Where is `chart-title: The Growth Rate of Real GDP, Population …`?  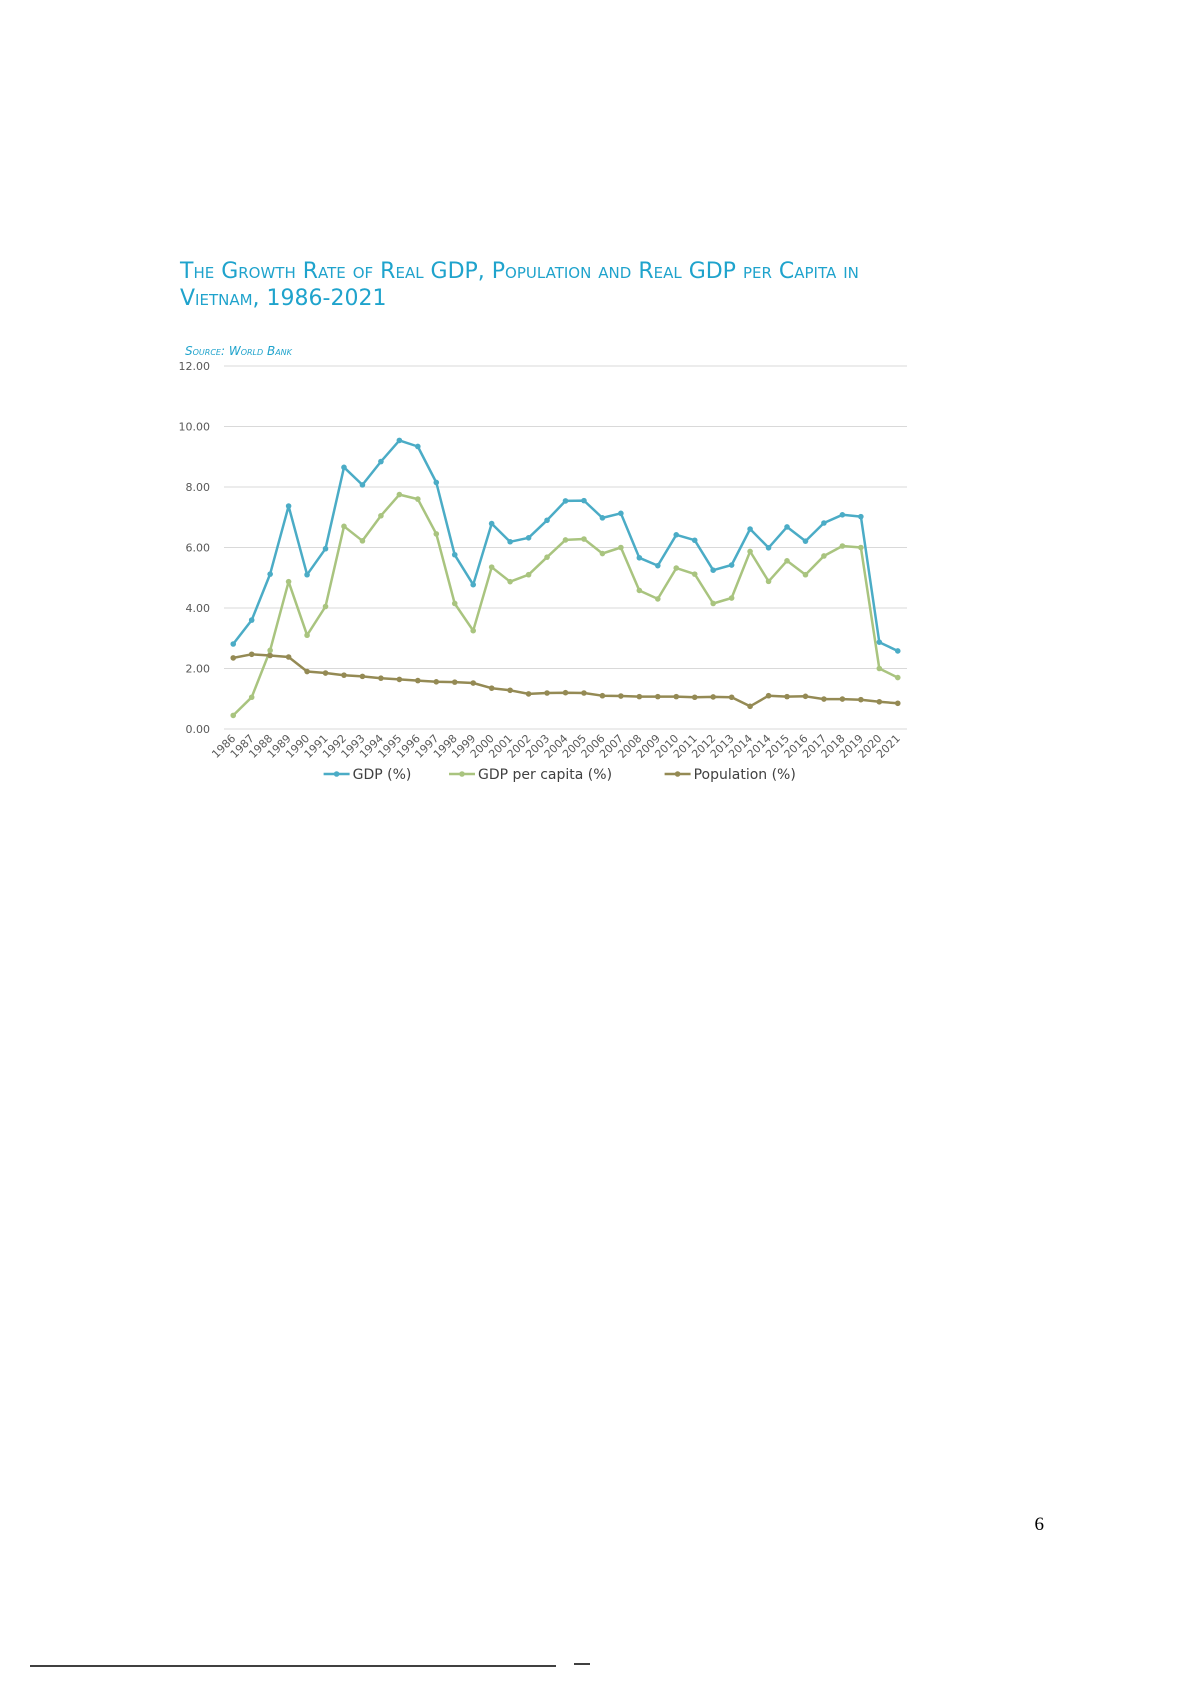
chart-title: The Growth Rate of Real GDP, Population … is located at coordinates (519, 285).